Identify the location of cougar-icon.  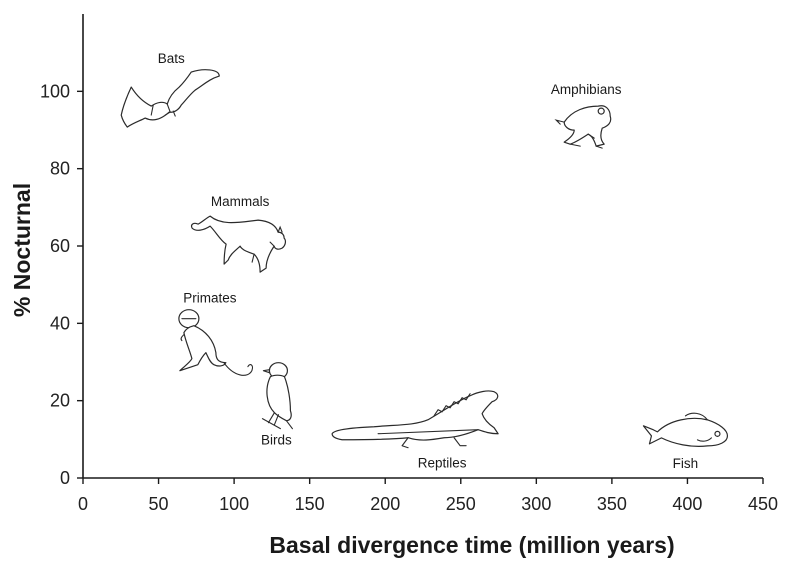
(239, 244).